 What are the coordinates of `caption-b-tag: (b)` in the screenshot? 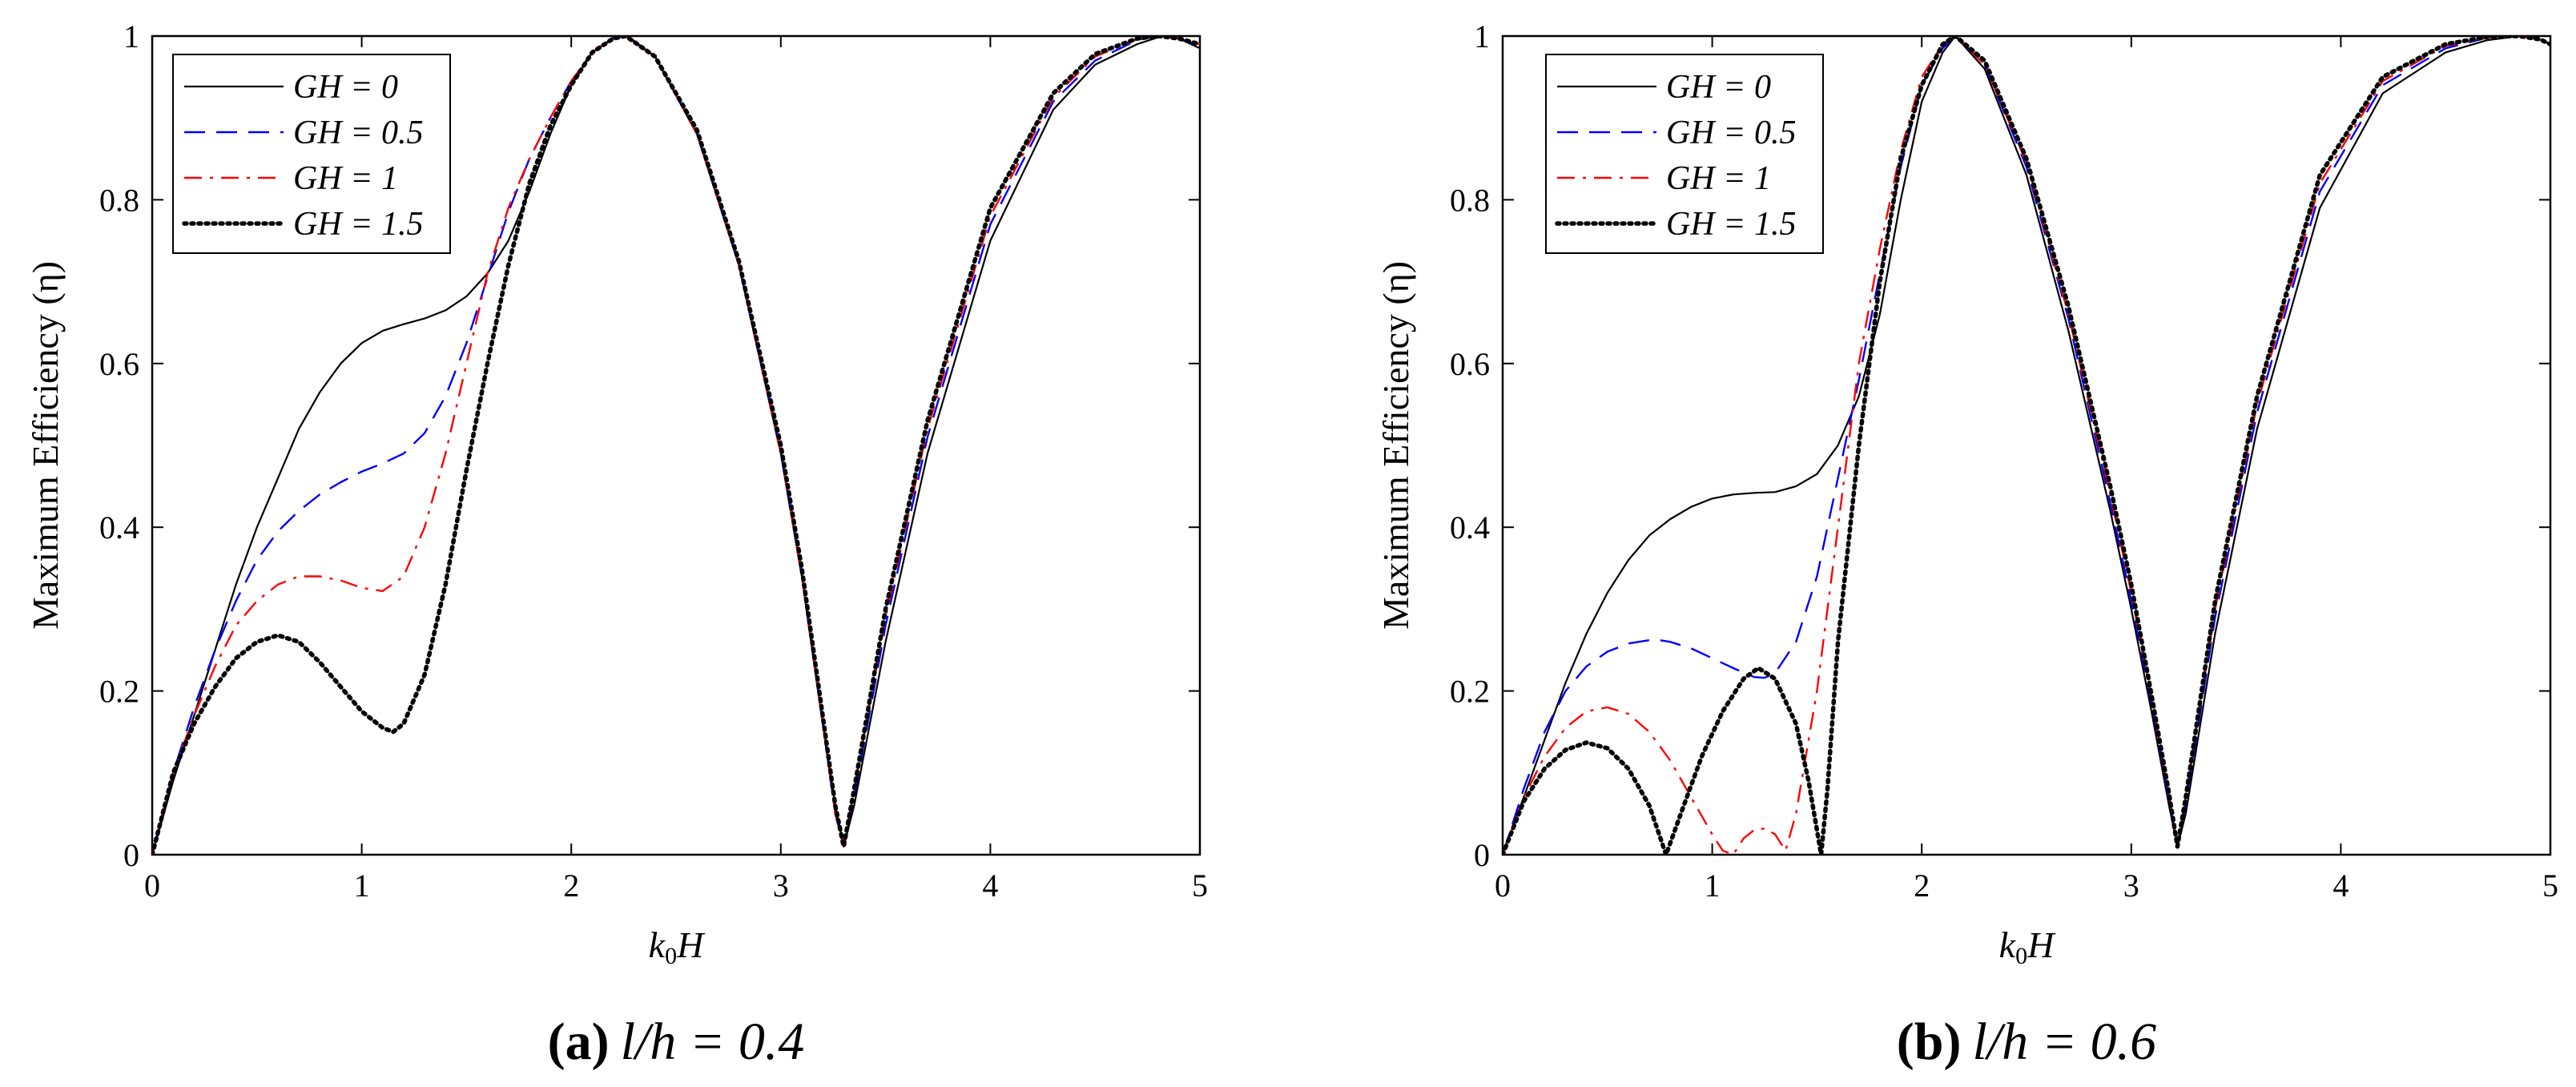 It's located at (1929, 1042).